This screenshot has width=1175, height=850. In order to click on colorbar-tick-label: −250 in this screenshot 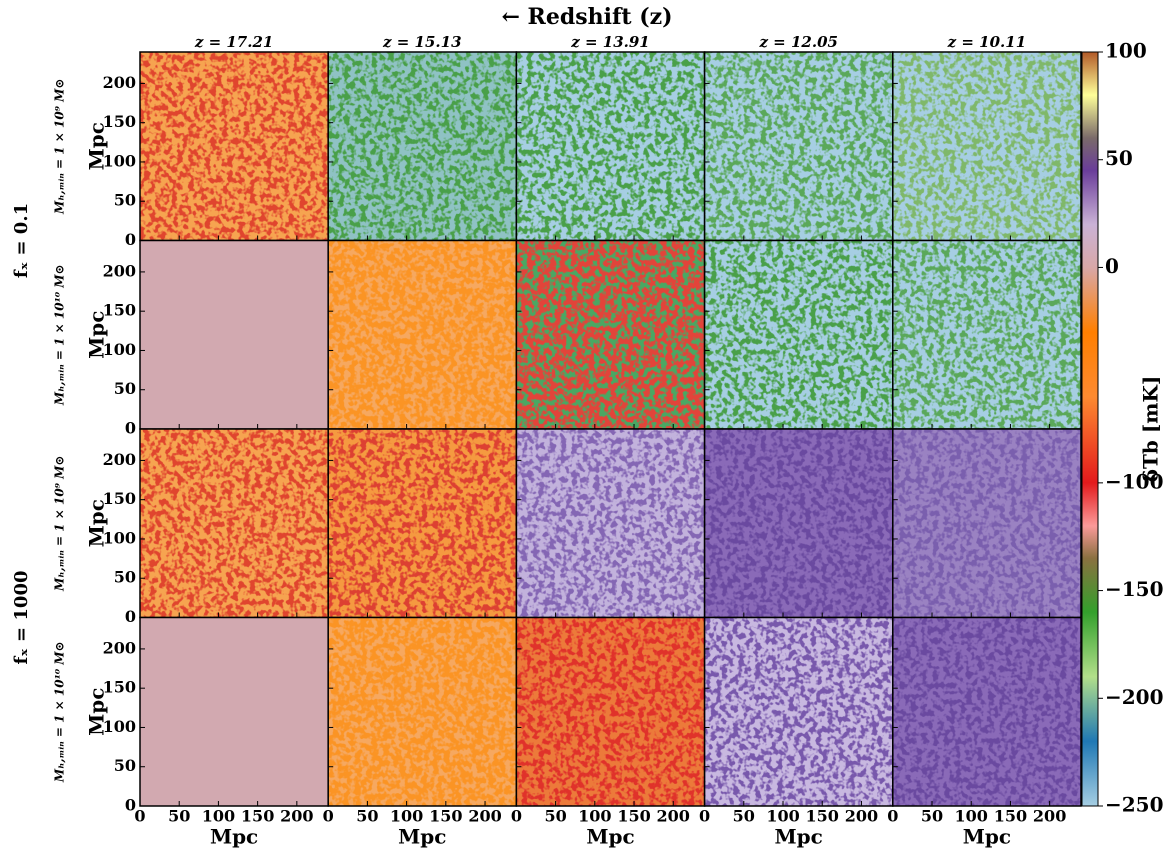, I will do `click(1134, 805)`.